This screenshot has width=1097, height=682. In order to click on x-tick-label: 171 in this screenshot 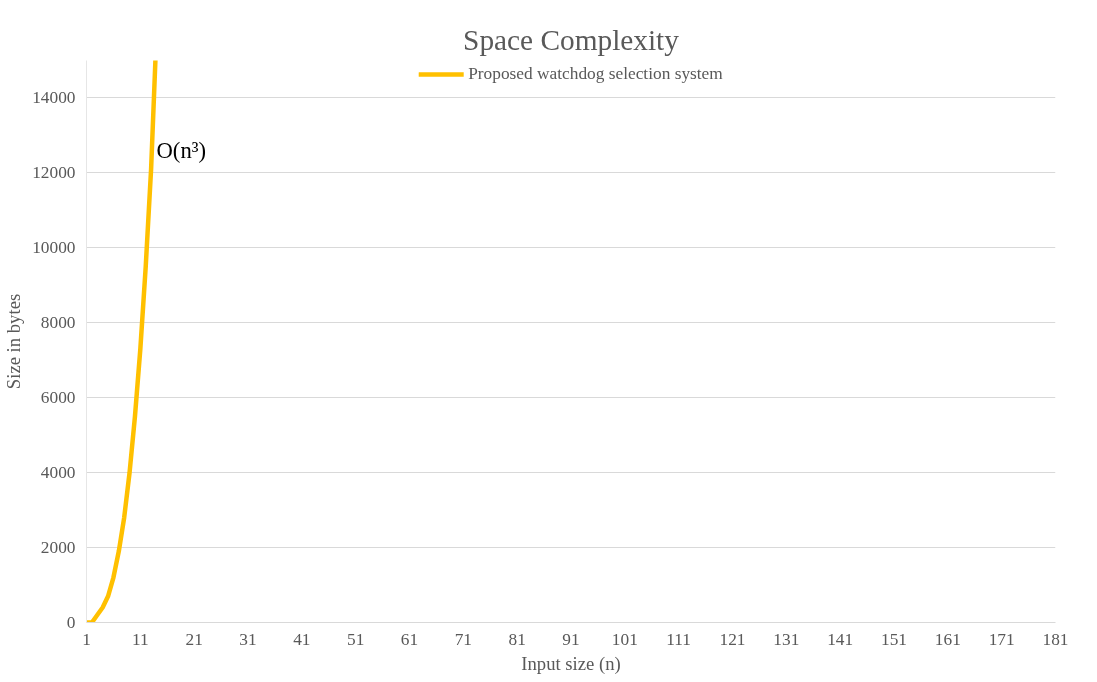, I will do `click(1001, 639)`.